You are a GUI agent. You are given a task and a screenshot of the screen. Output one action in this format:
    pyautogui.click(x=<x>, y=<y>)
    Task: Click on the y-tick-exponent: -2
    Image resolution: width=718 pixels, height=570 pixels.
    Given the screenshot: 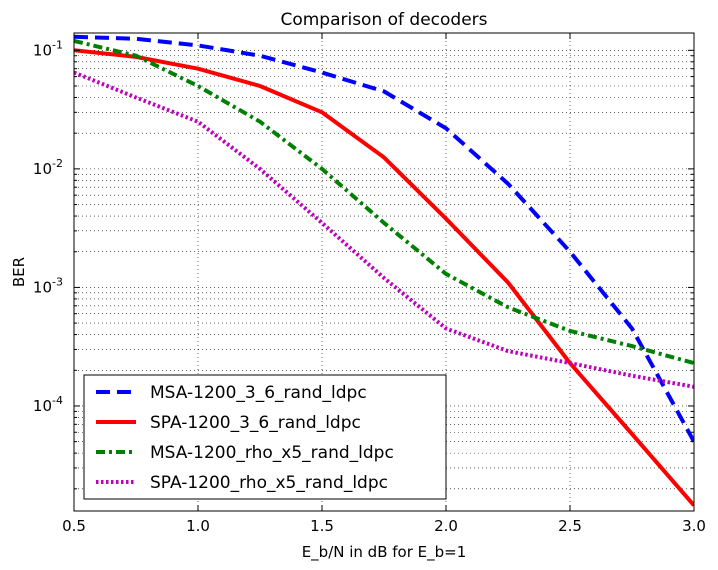 What is the action you would take?
    pyautogui.click(x=57, y=163)
    